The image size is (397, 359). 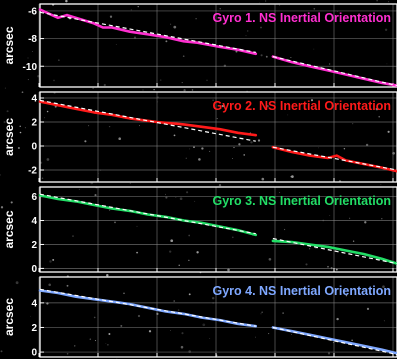 I want to click on fit-line, so click(x=147, y=120).